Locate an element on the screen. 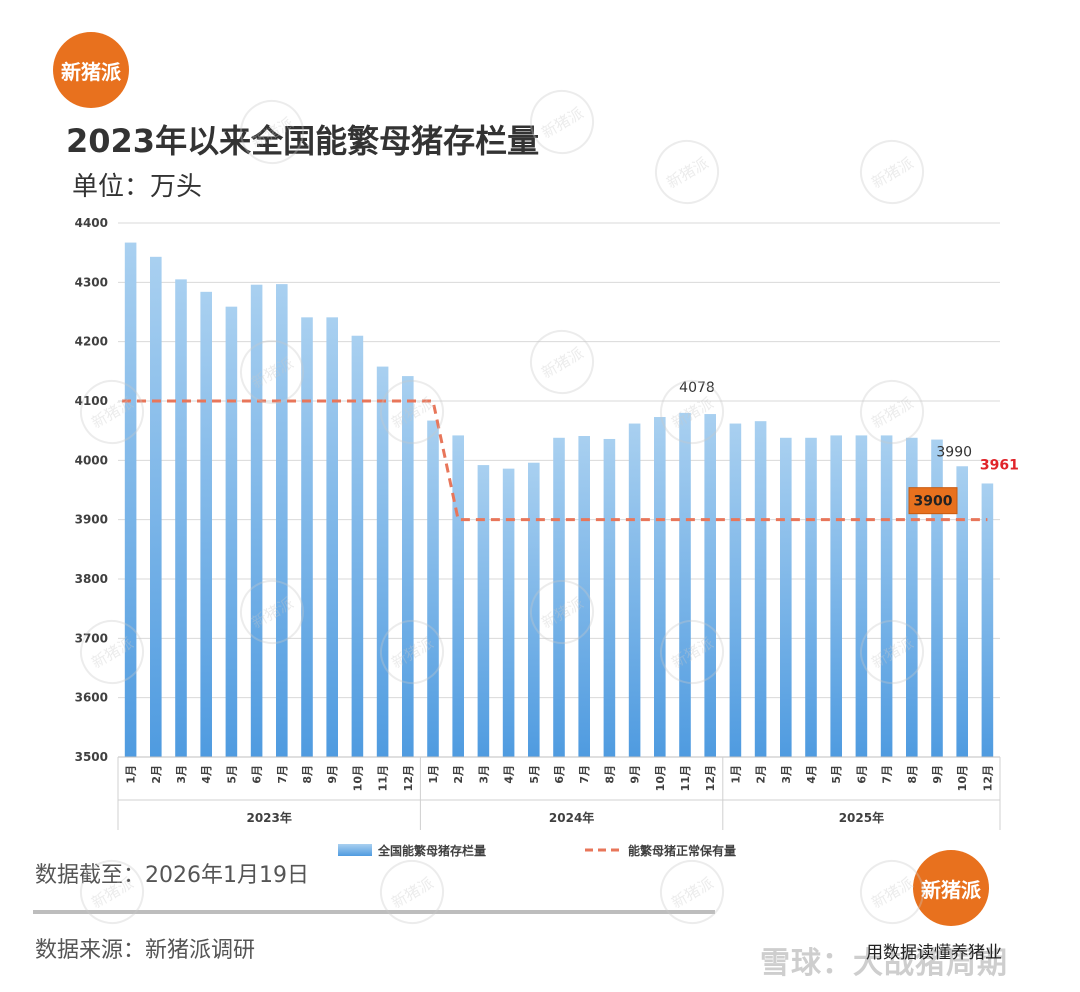 Image resolution: width=1080 pixels, height=992 pixels. legend-label: 能繁母猪正常保有量 is located at coordinates (682, 850).